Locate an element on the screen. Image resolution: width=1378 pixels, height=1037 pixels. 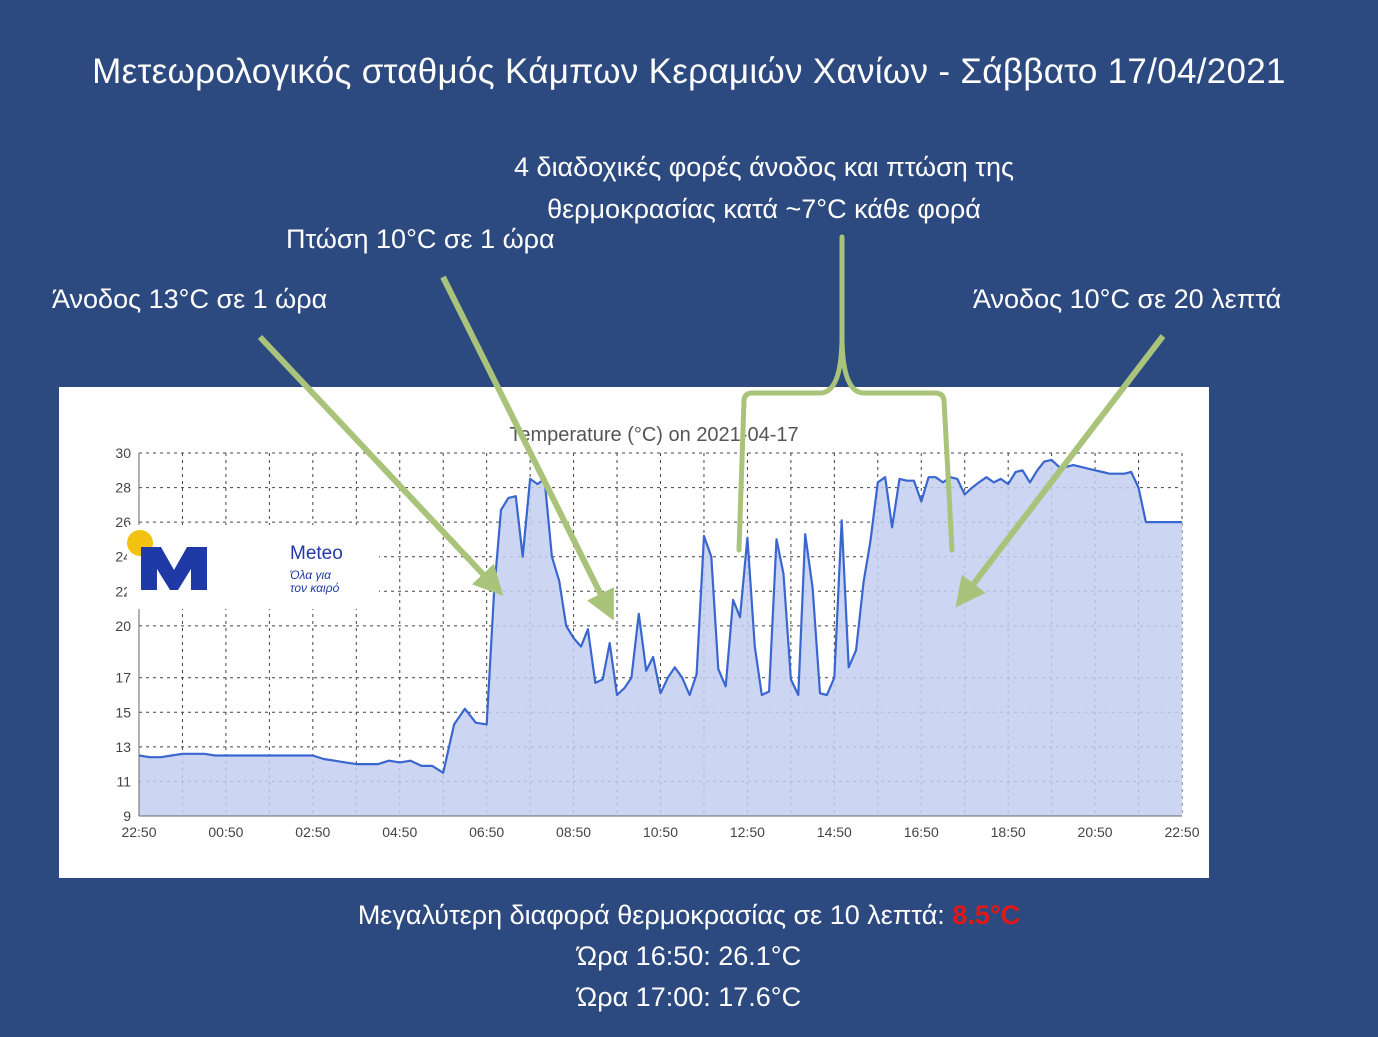
y-tick-label: 11 is located at coordinates (123, 781).